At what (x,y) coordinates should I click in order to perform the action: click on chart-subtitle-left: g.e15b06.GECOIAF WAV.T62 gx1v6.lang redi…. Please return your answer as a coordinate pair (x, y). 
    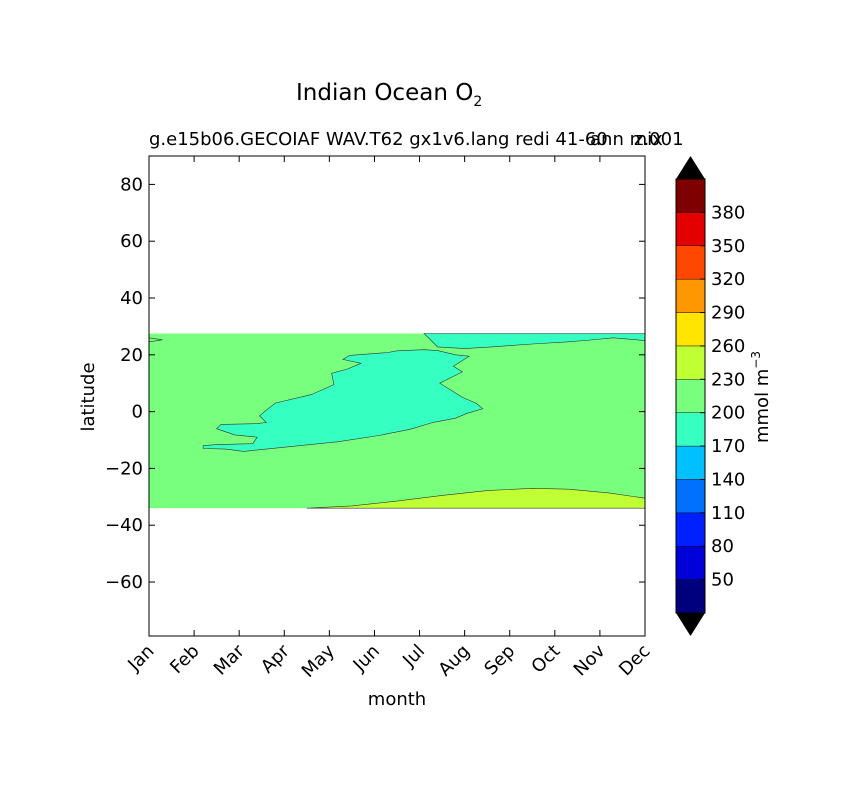
    Looking at the image, I should click on (378, 139).